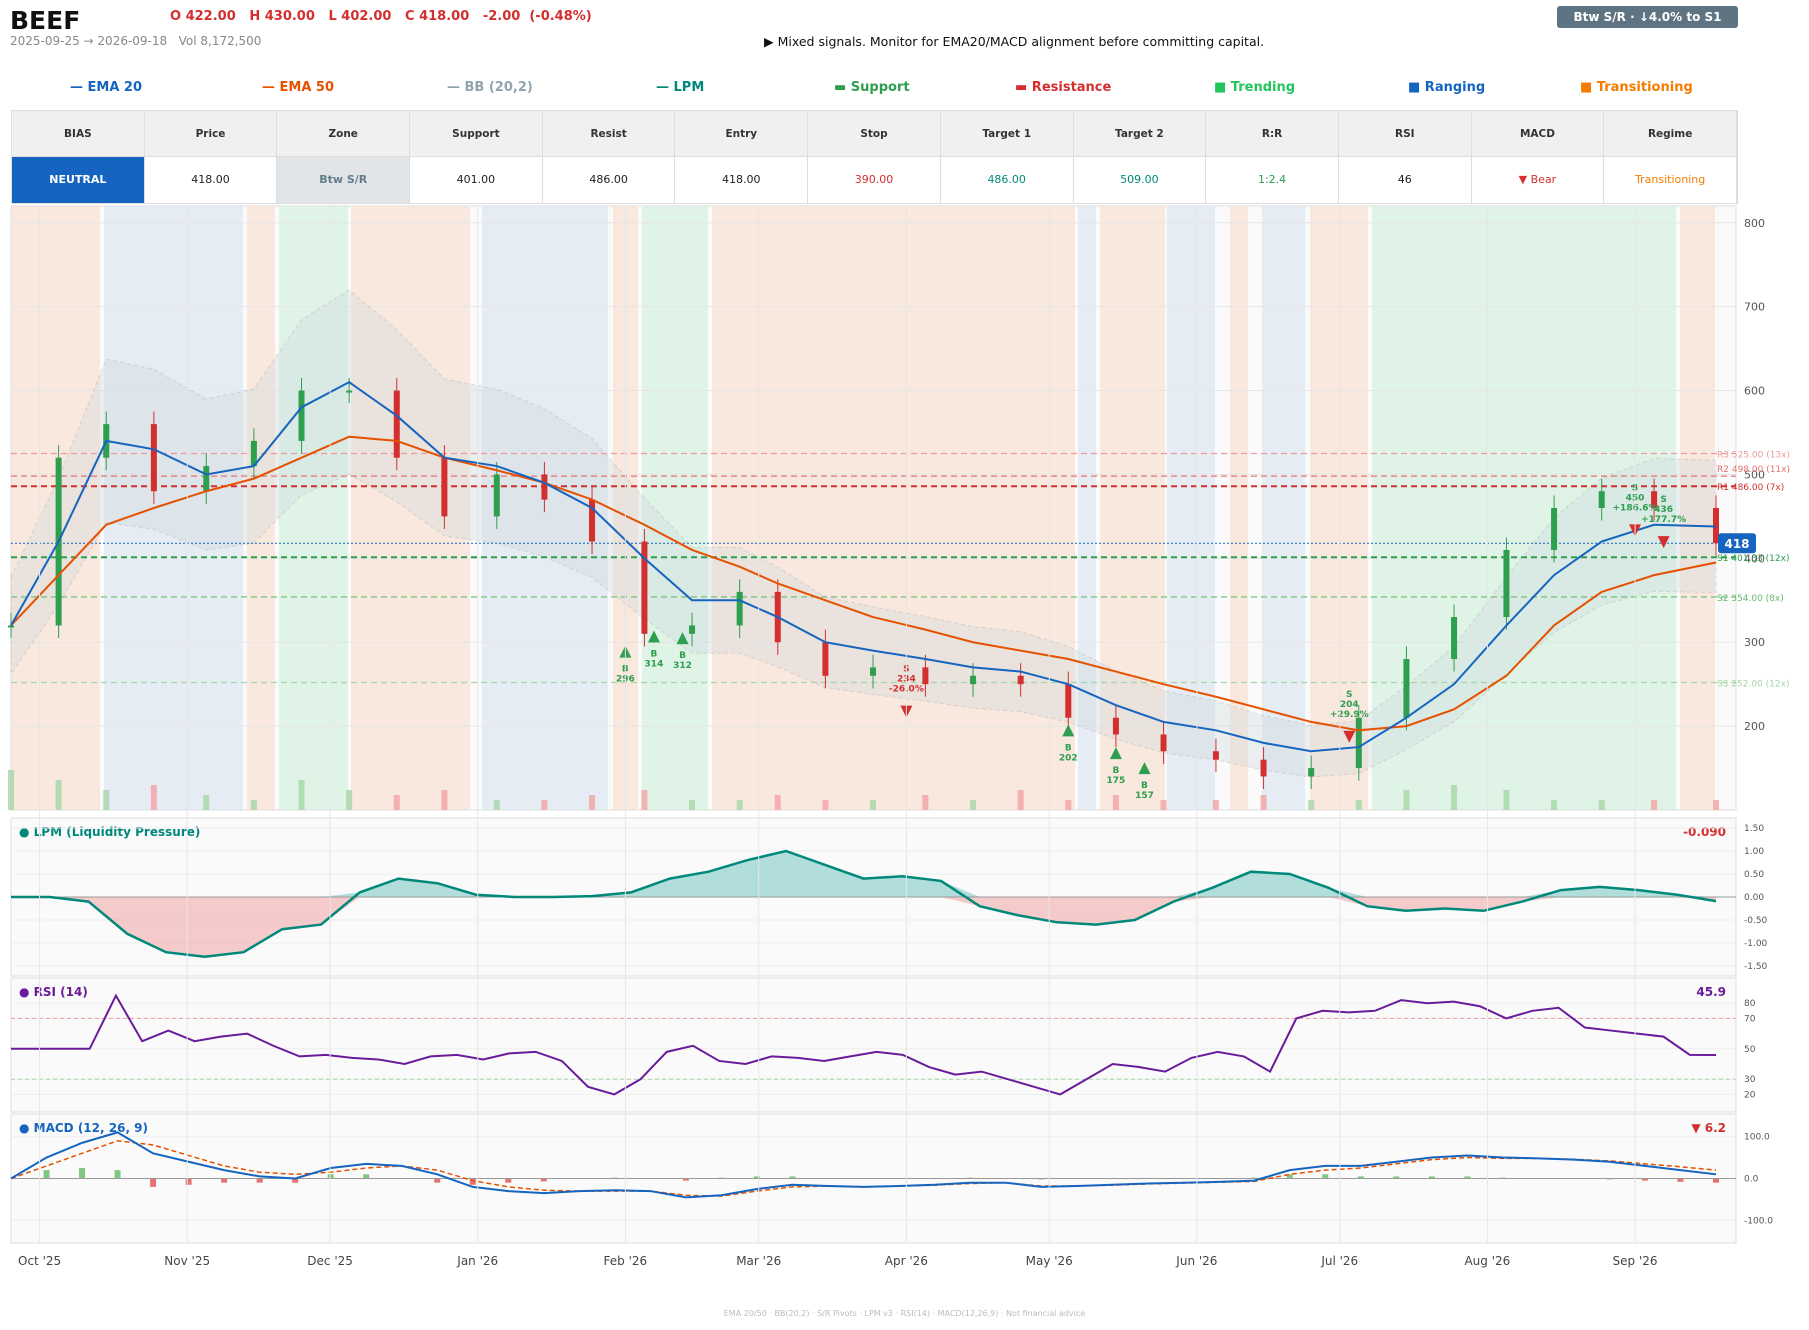 This screenshot has height=1330, width=1809. I want to click on lpm-tick-label: 1.00, so click(1754, 852).